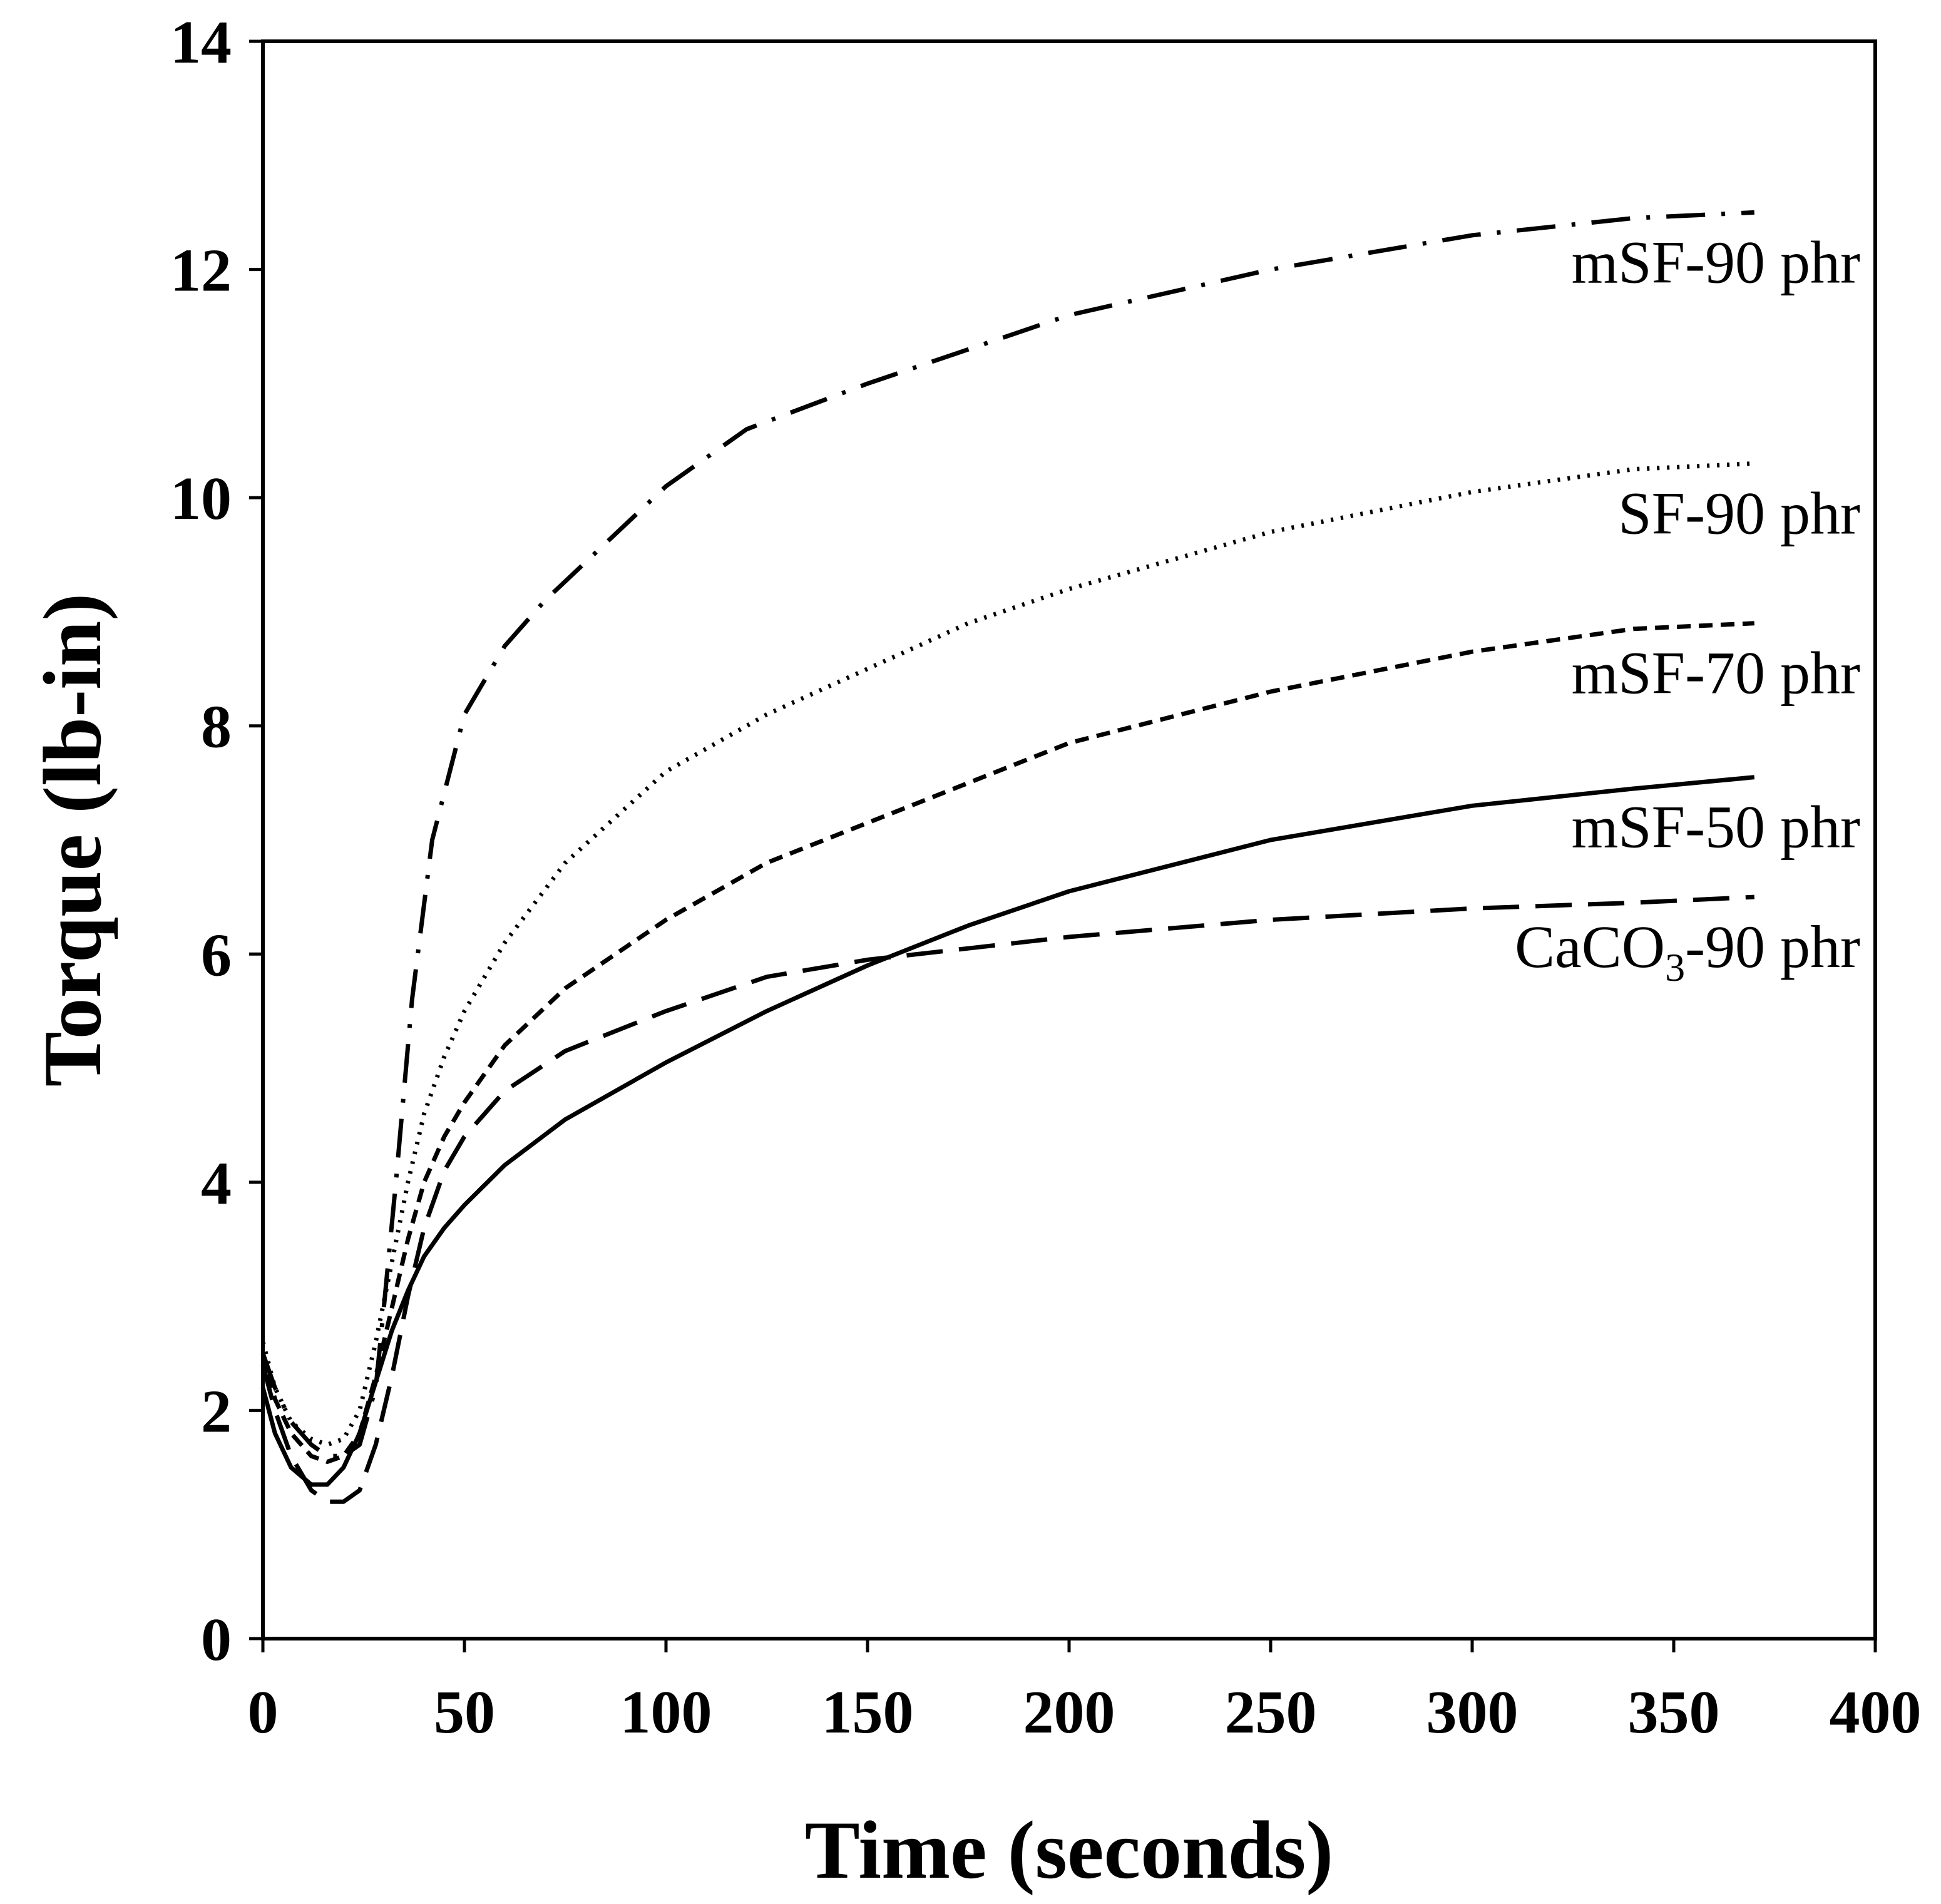  I want to click on x-axis-title: Time (seconds), so click(1069, 1850).